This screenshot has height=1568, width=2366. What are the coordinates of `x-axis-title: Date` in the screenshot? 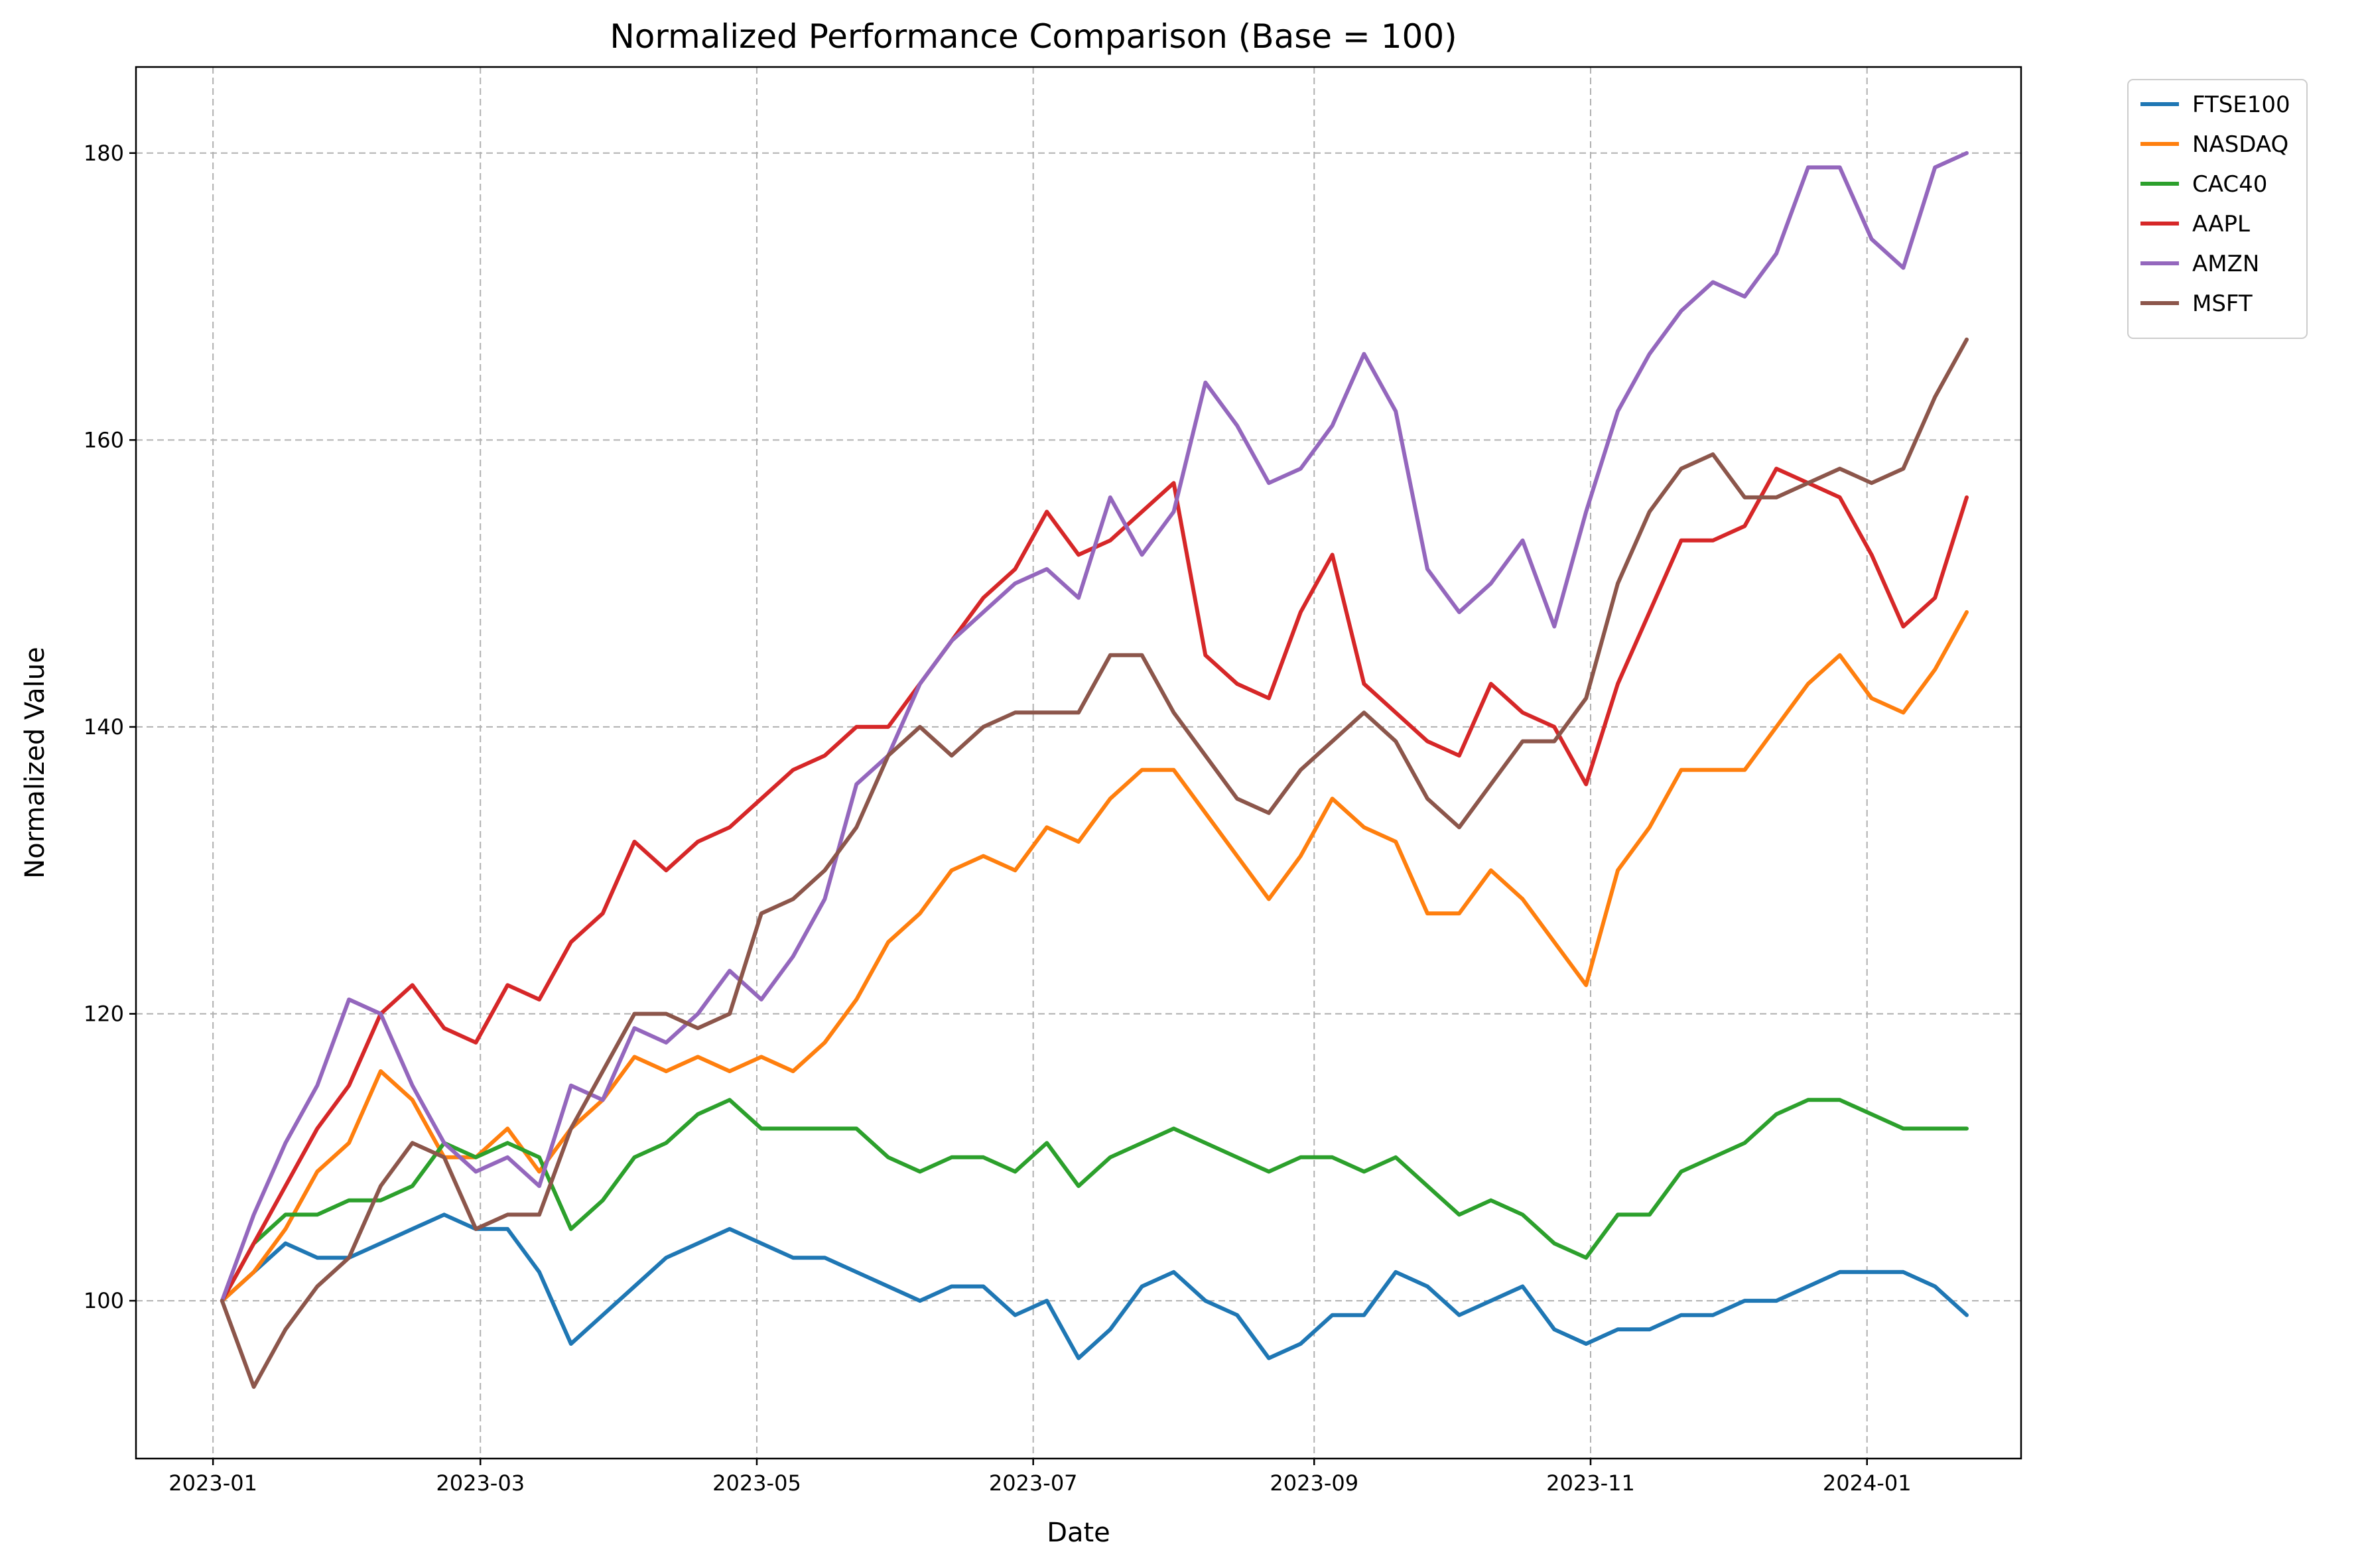 It's located at (1078, 1533).